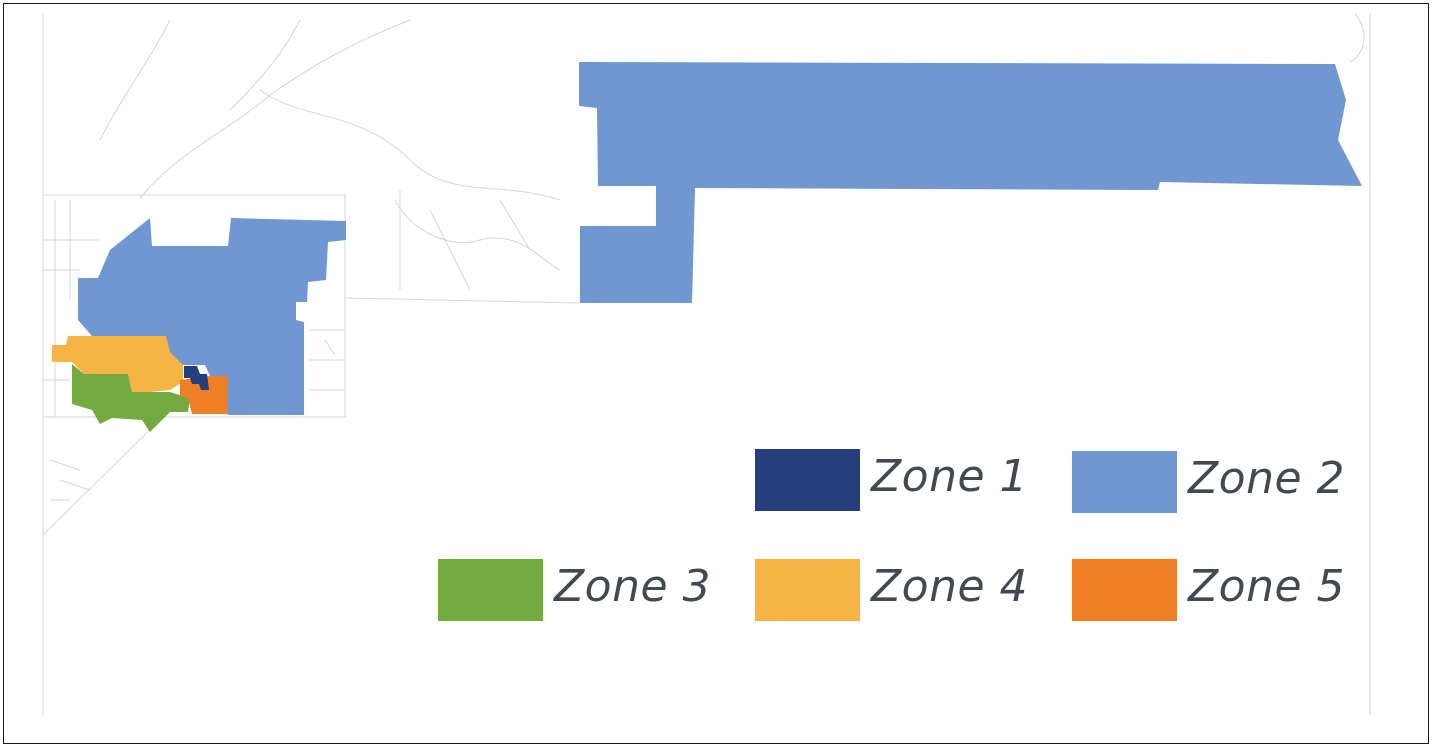 This screenshot has width=1434, height=748. I want to click on road-diagonal, so click(106, 472).